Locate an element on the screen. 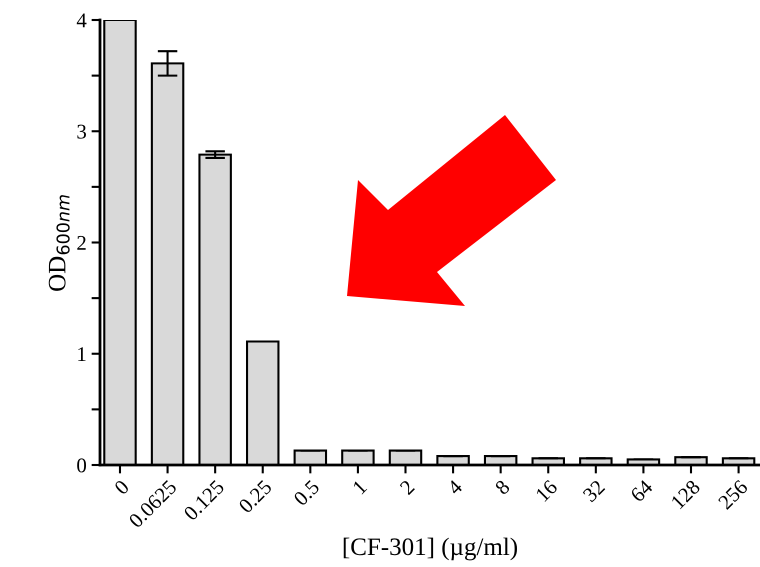 This screenshot has width=760, height=567. x-tick-label: 0.5 is located at coordinates (306, 492).